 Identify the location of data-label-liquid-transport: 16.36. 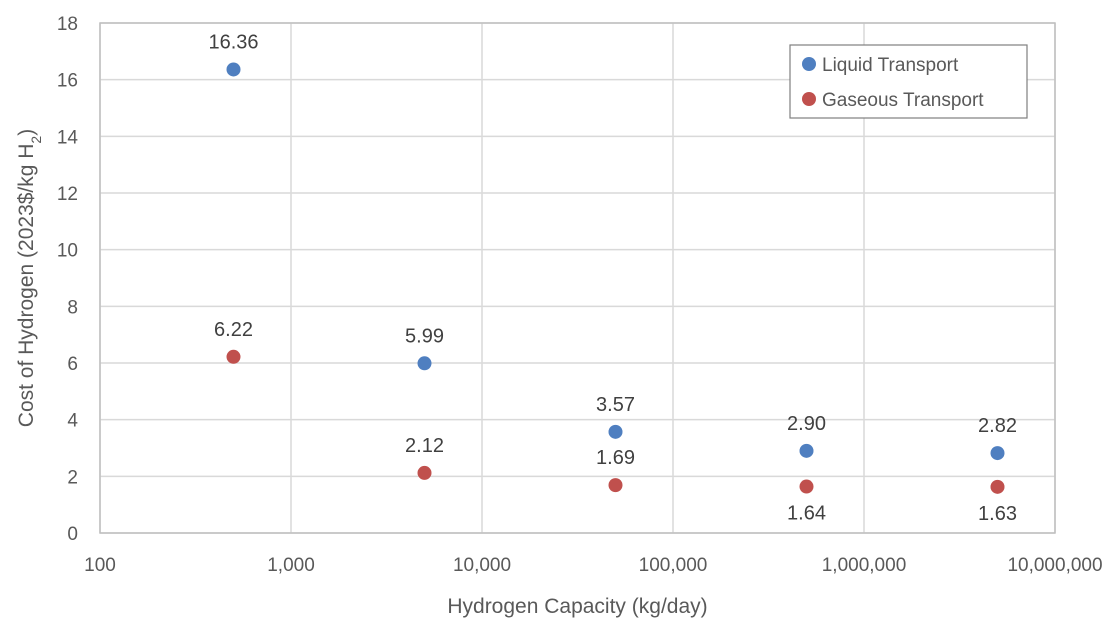
(233, 42).